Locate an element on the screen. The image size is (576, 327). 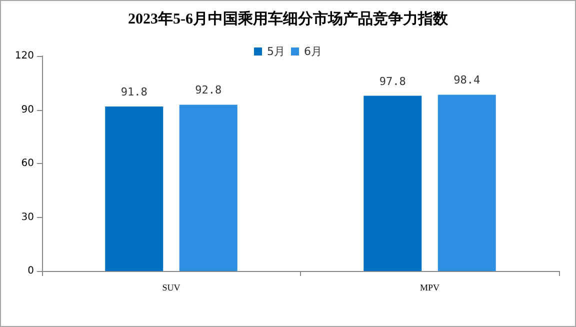
x-tick-label: MPV is located at coordinates (430, 287).